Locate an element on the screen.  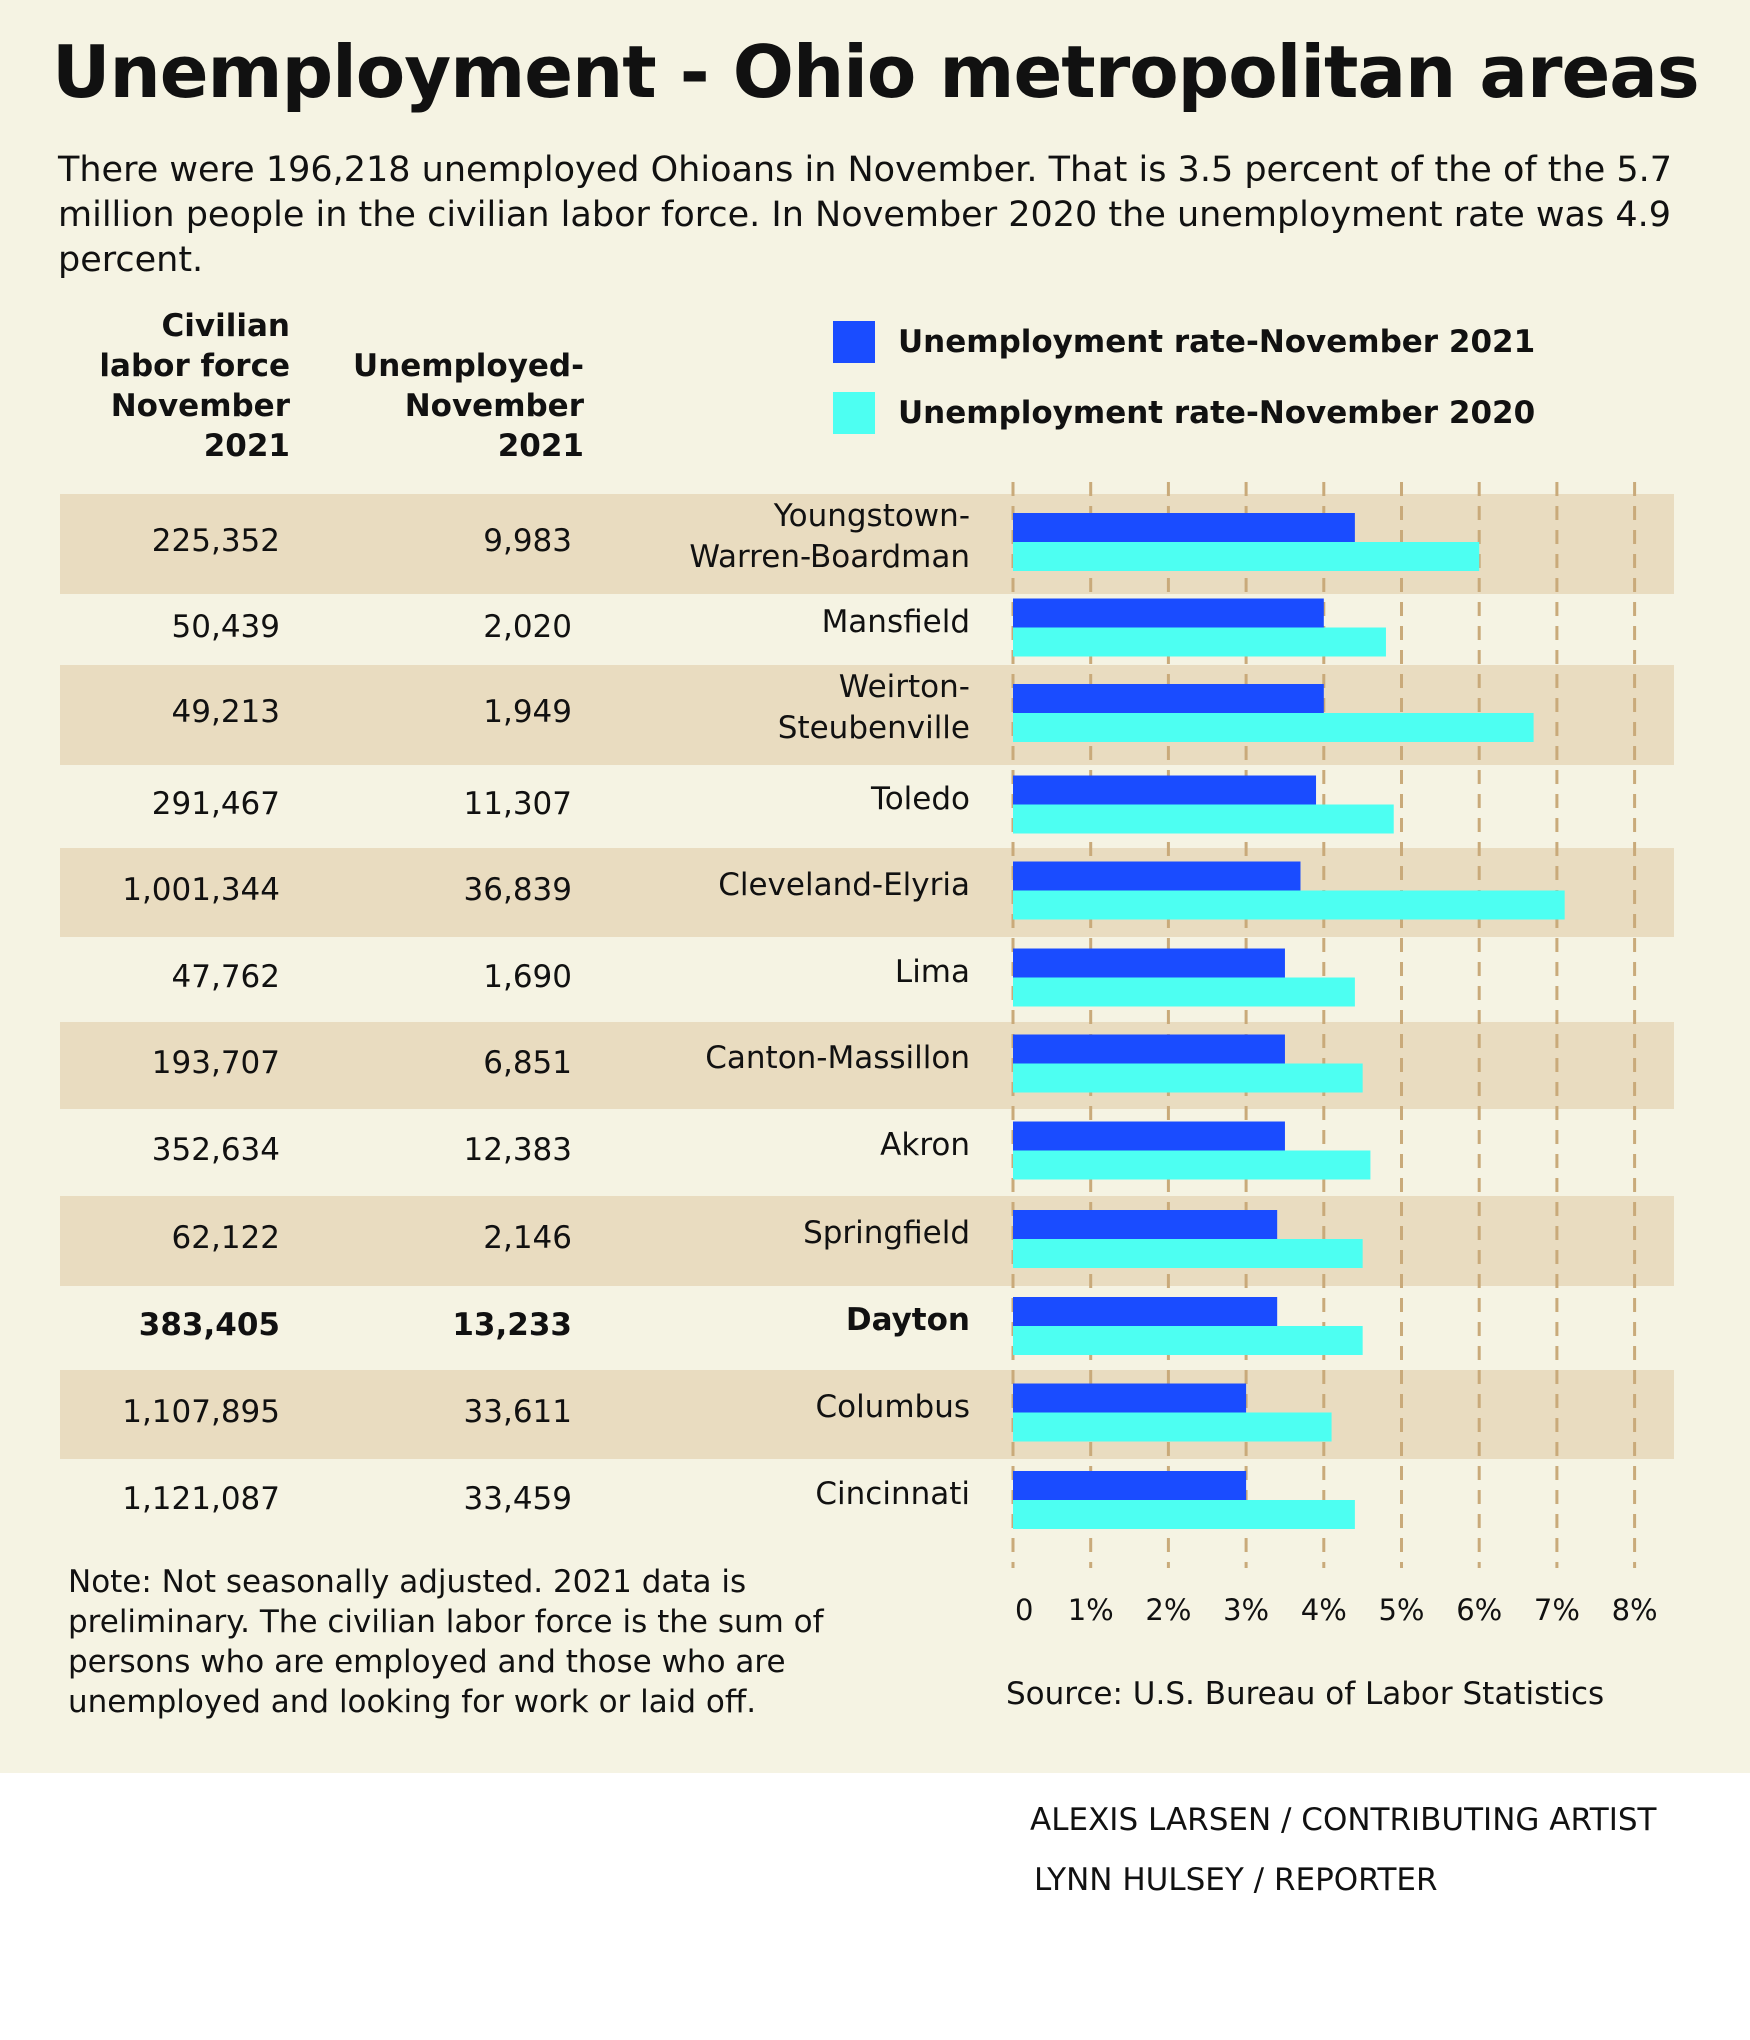
credit-reporter: LYNN HULSEY / REPORTER is located at coordinates (1236, 1880).